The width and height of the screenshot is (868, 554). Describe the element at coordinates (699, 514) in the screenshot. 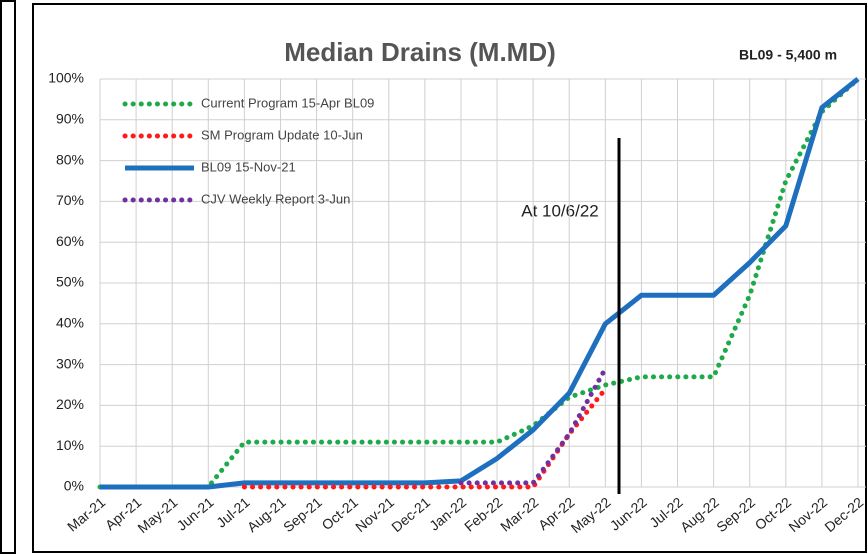

I see `x-tick-label: Aug-22` at that location.